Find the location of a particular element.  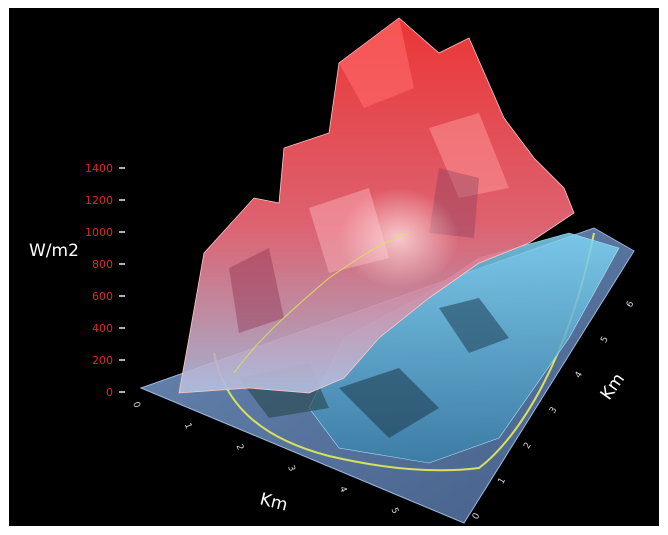

y-tick-label: 200 is located at coordinates (102, 360).